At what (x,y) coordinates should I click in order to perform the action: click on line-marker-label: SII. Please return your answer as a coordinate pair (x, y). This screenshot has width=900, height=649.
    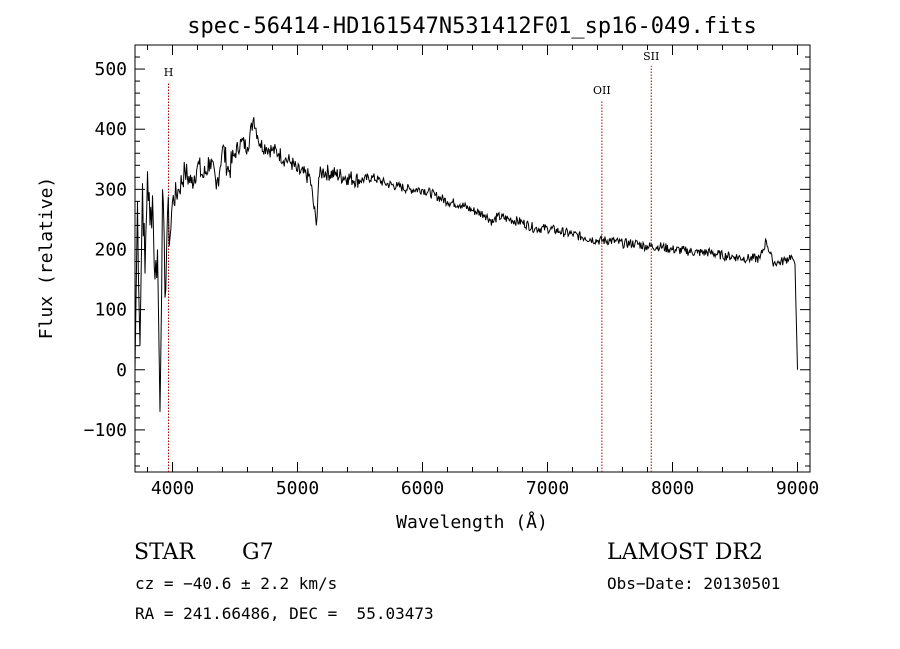
    Looking at the image, I should click on (651, 56).